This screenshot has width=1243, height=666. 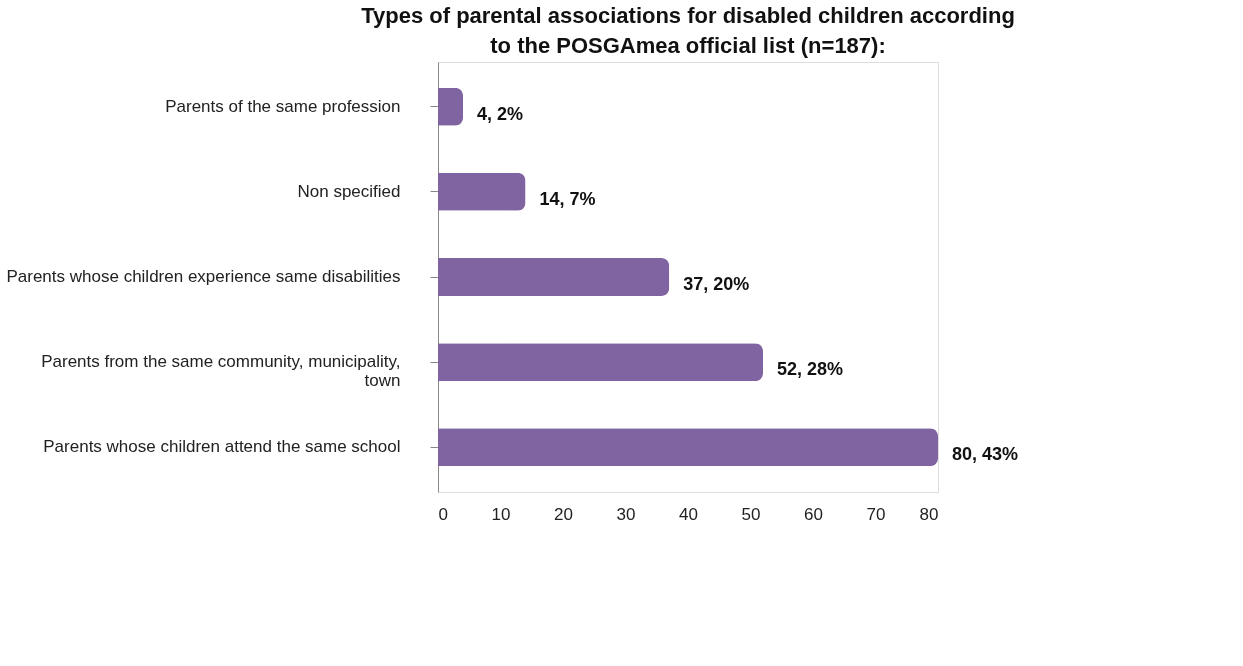 I want to click on x-tick-label: 40, so click(x=688, y=514).